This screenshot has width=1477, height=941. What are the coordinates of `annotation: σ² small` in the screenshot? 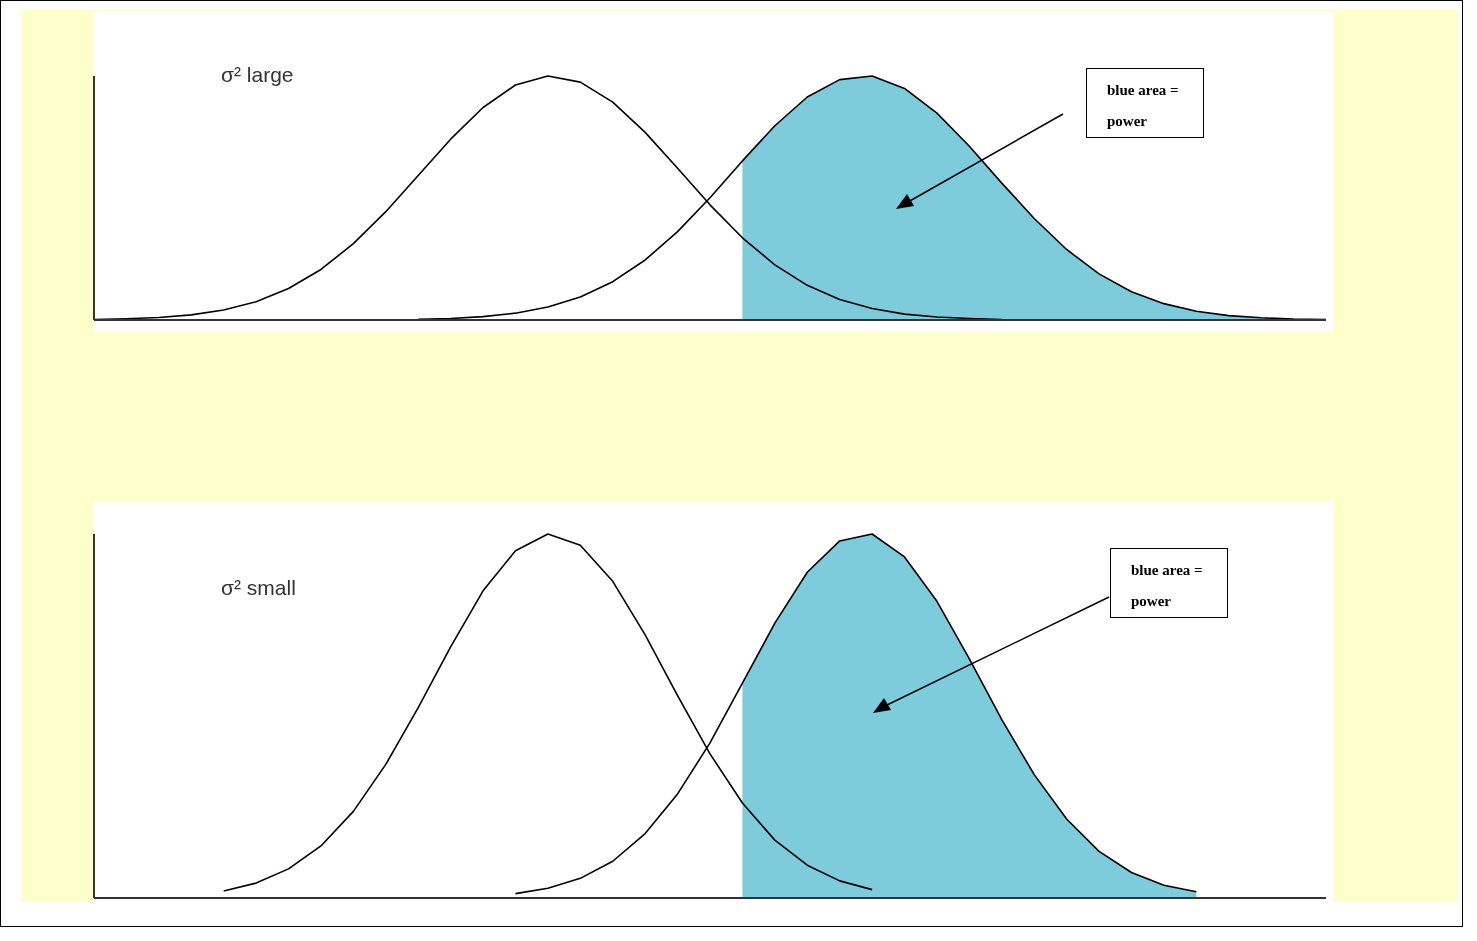 It's located at (258, 588).